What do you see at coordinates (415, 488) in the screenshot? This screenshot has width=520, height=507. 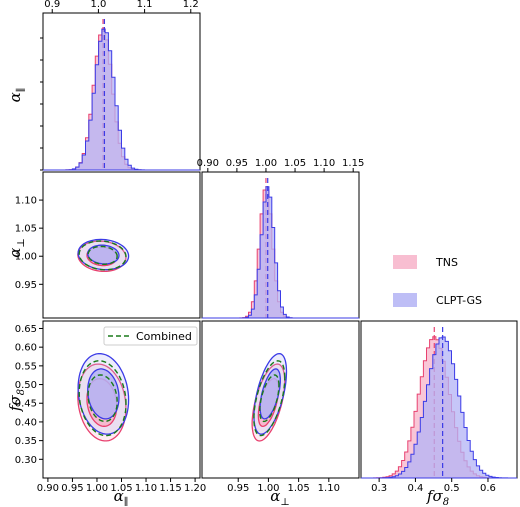 I see `x-tick-label: 0.4` at bounding box center [415, 488].